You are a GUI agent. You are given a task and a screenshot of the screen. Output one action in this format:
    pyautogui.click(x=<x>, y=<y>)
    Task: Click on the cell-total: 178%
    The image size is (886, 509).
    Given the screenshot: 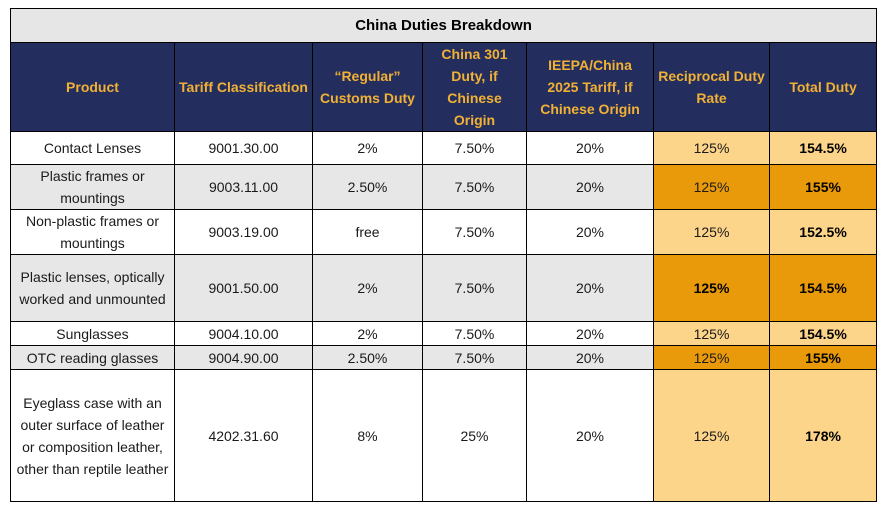 What is the action you would take?
    pyautogui.click(x=823, y=435)
    